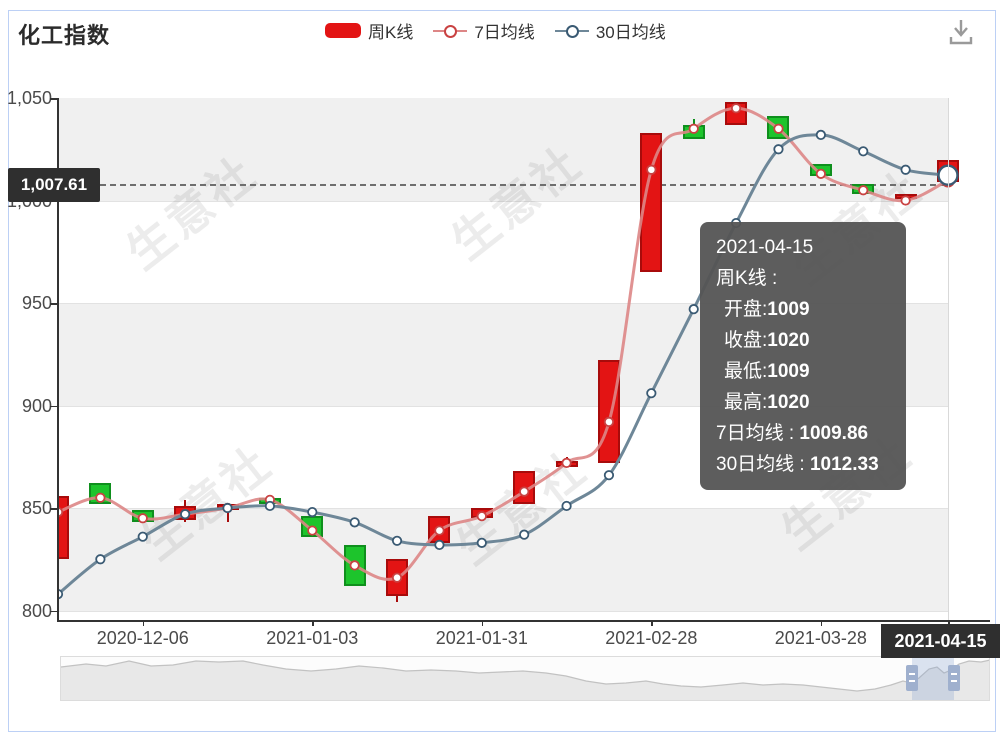  I want to click on legend: 周K线 7日均线 30日均线, so click(495, 30).